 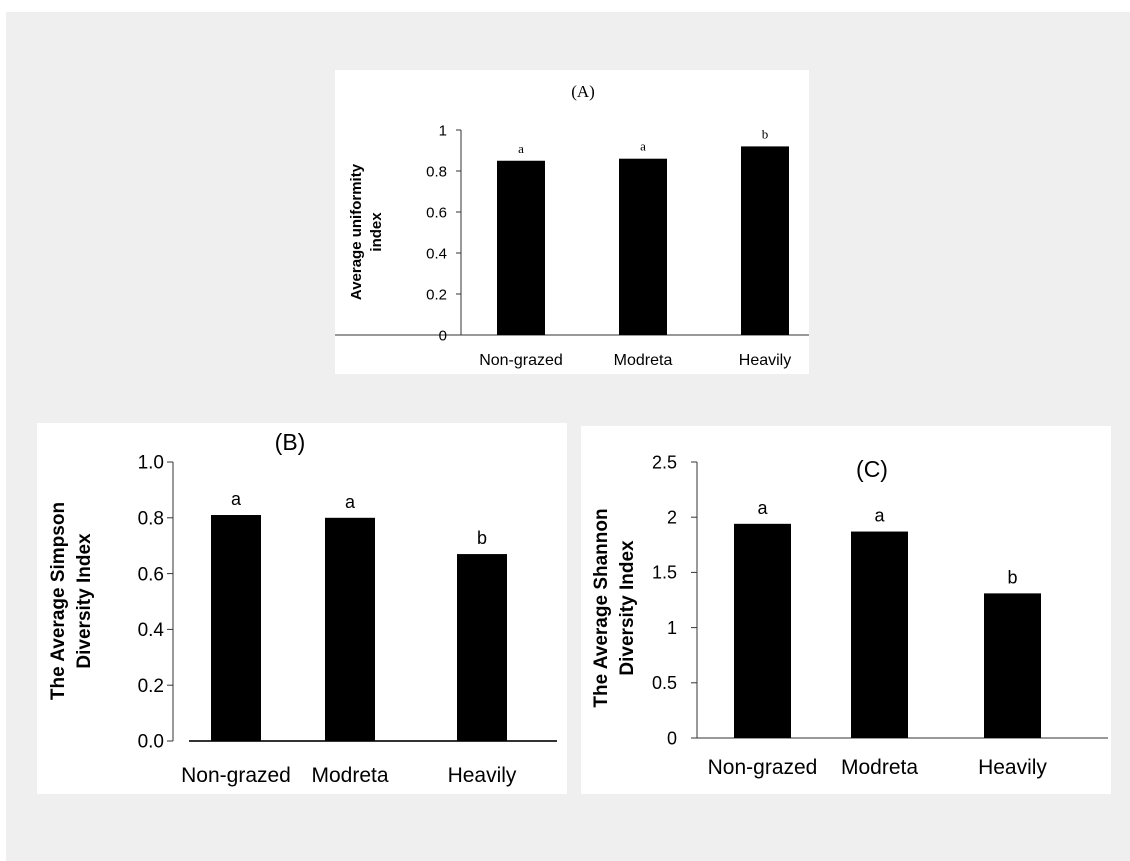 I want to click on panel-label-a: (A), so click(x=583, y=91).